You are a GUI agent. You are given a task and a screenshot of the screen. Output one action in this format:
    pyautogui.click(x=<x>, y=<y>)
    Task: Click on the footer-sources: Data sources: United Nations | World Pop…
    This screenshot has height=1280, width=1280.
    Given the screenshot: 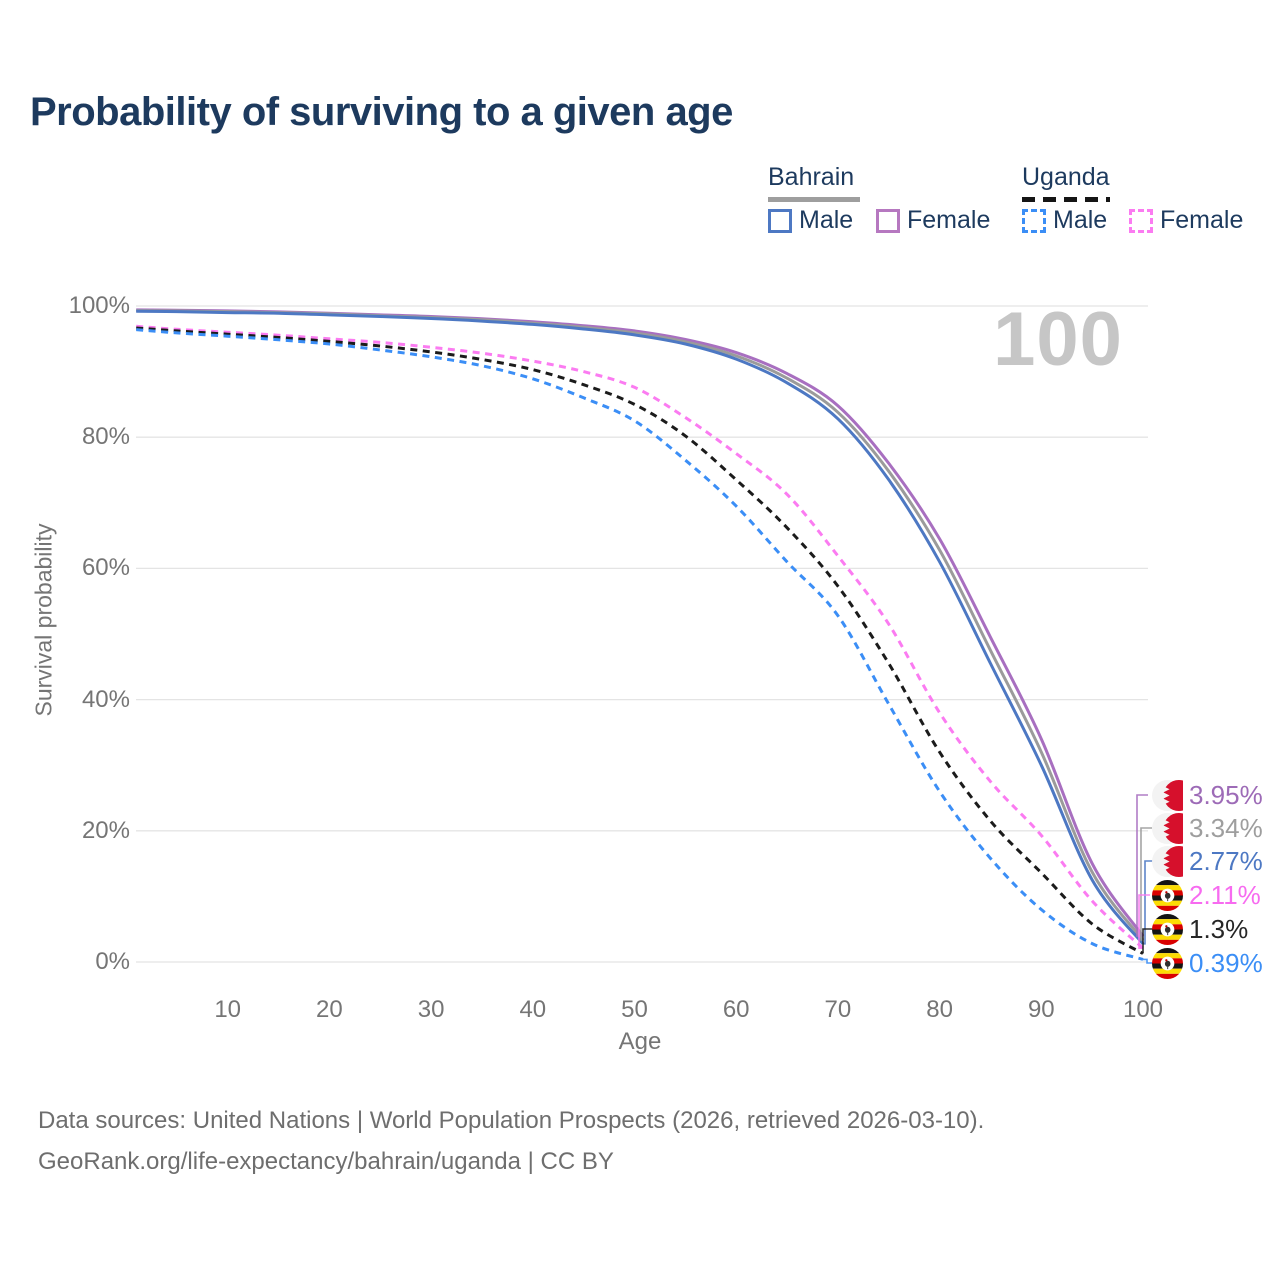 What is the action you would take?
    pyautogui.click(x=511, y=1120)
    